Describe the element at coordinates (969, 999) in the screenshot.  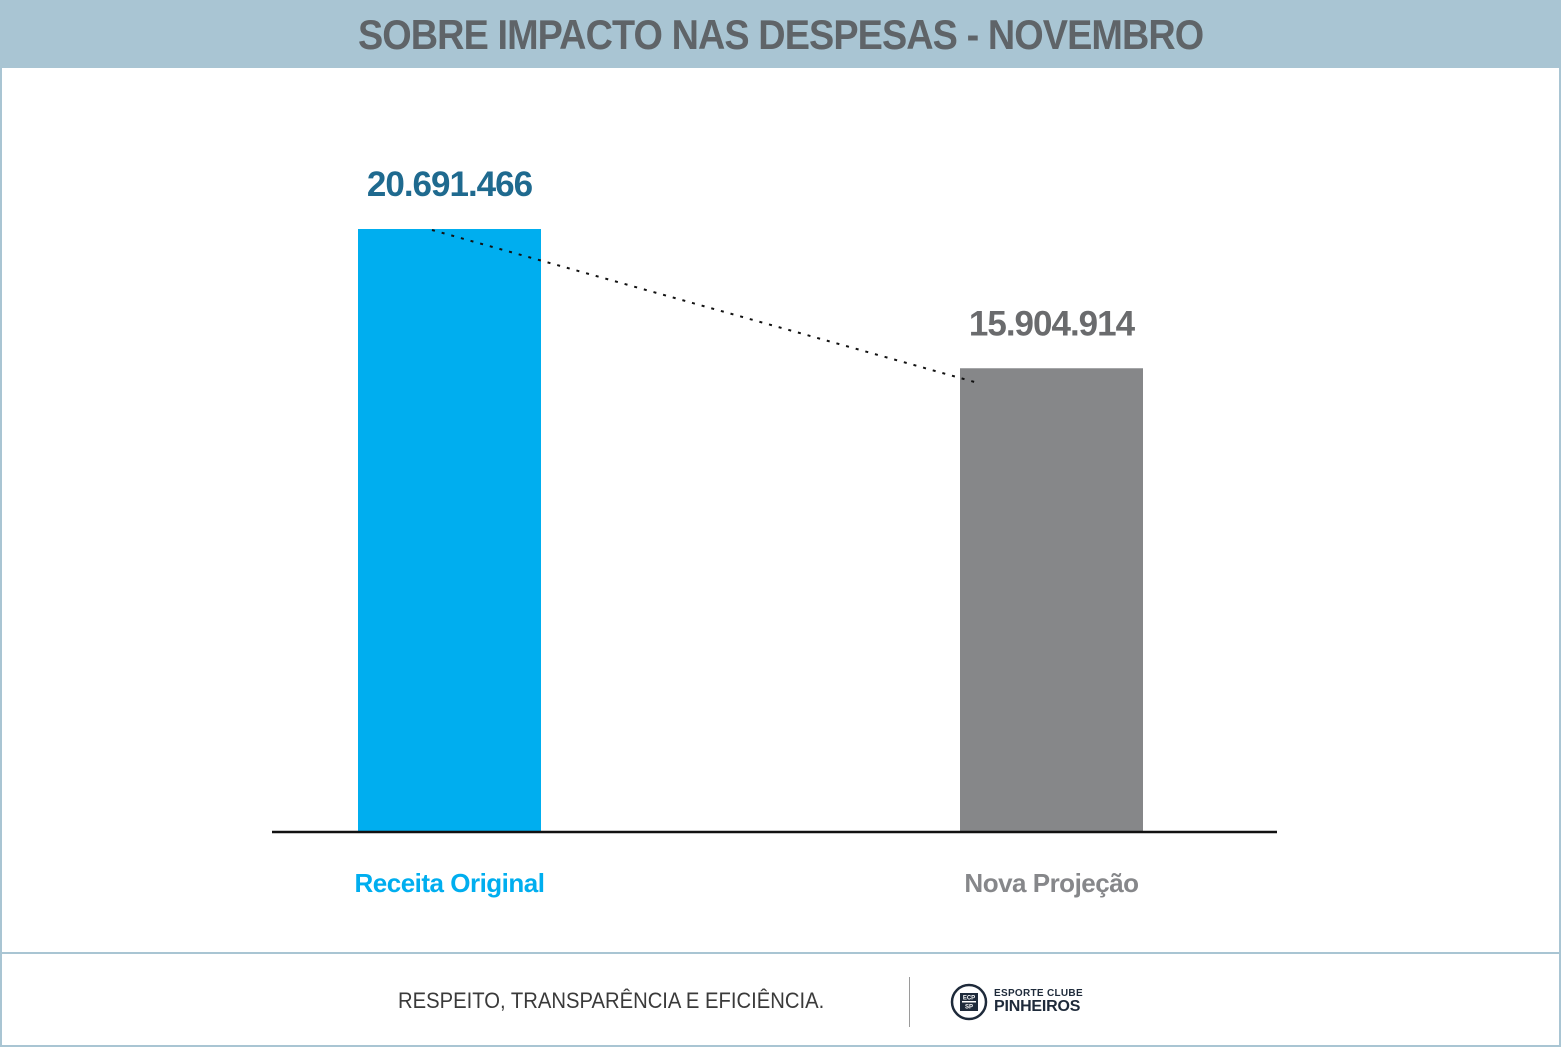
I see `svg-text: ECP` at that location.